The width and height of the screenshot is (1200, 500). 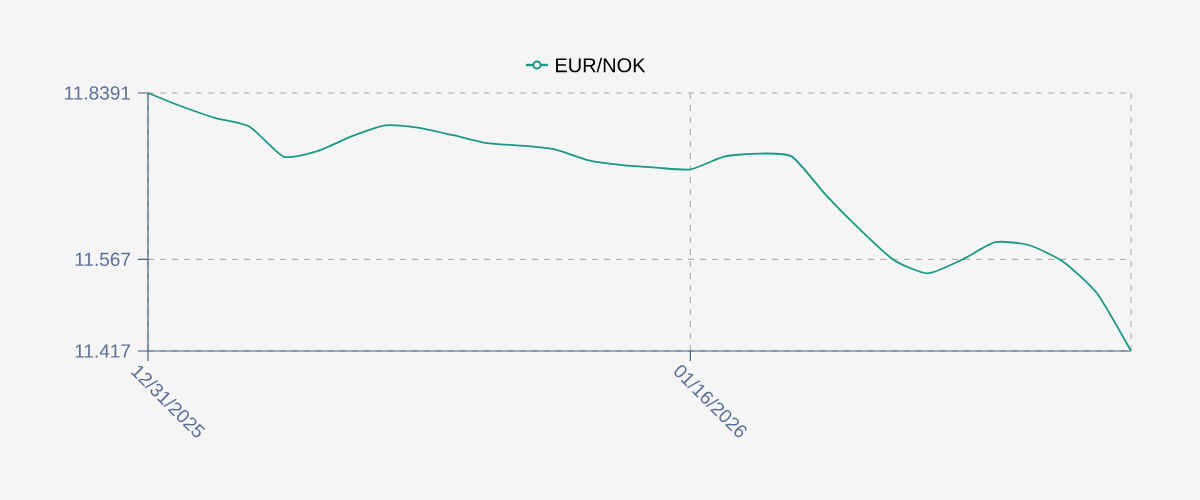 I want to click on legend-label: EUR/NOK, so click(x=601, y=65).